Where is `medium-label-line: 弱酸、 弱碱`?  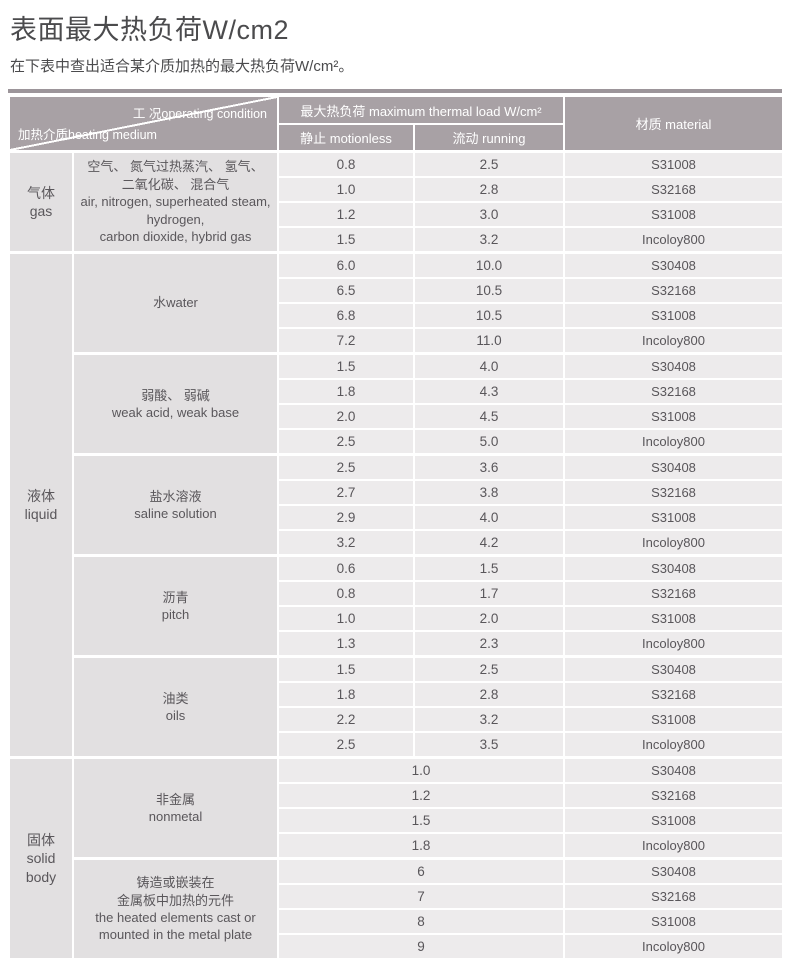
medium-label-line: 弱酸、 弱碱 is located at coordinates (175, 395).